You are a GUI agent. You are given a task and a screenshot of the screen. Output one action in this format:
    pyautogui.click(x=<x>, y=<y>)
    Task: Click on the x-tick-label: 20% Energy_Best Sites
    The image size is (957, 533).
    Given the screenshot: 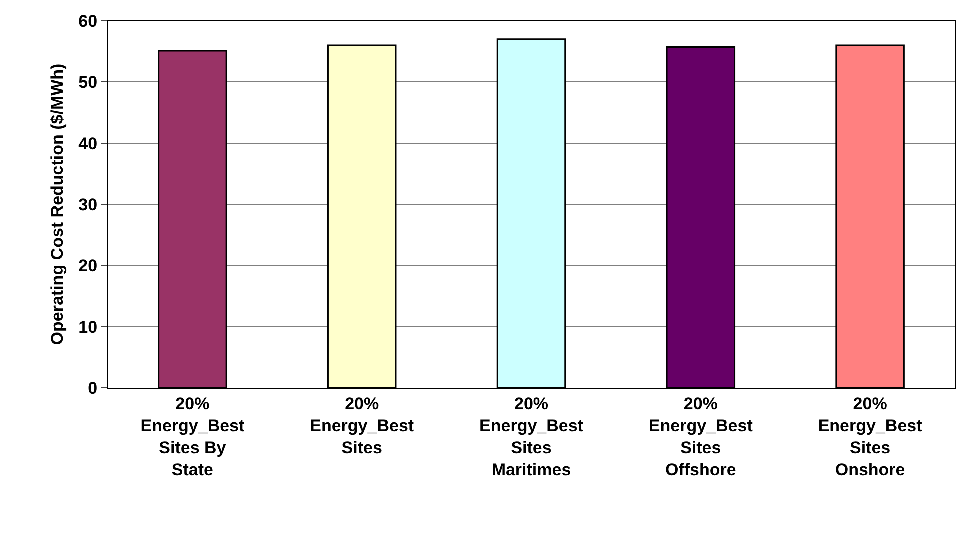 What is the action you would take?
    pyautogui.click(x=362, y=426)
    